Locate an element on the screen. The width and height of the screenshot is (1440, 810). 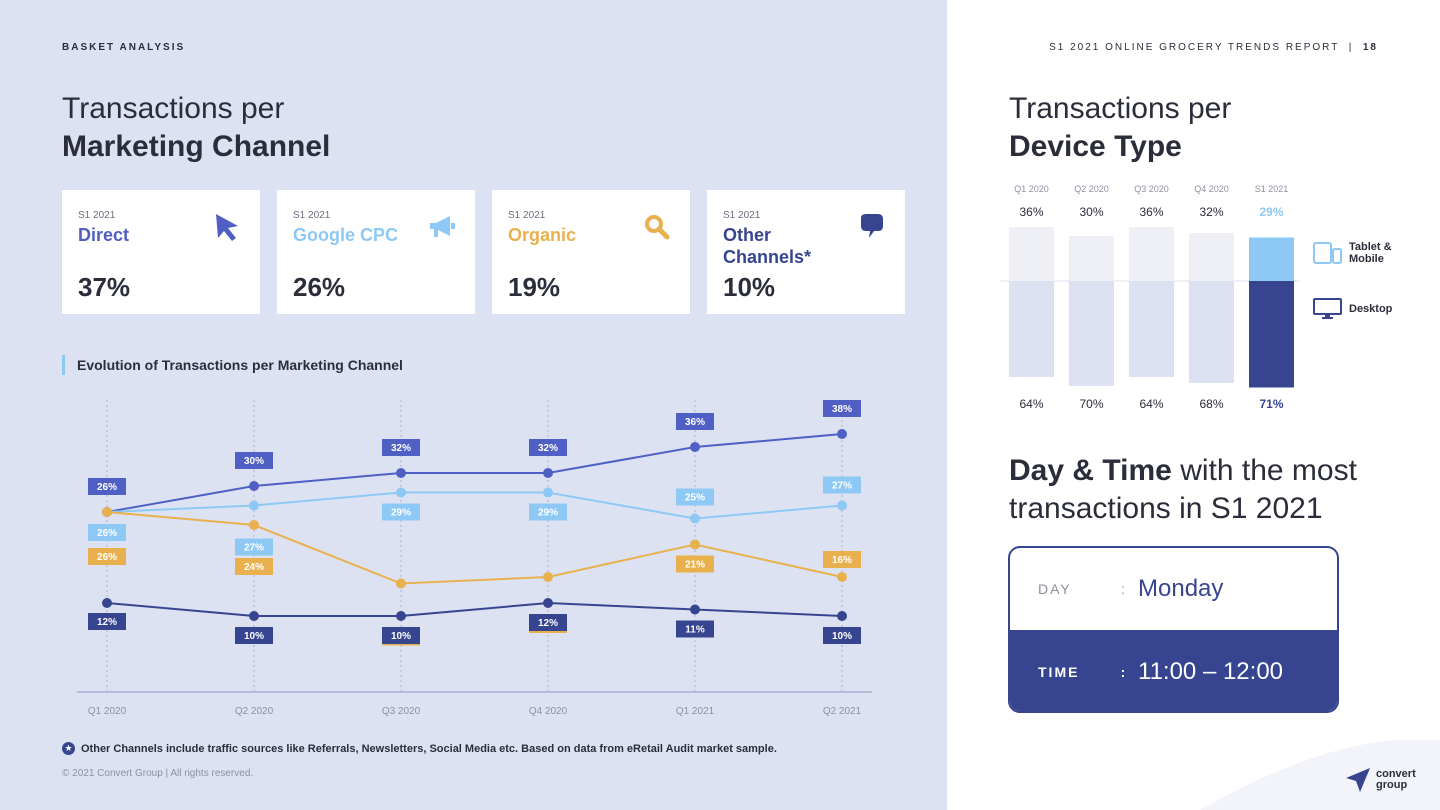
x-tick-label: Q1 2021 is located at coordinates (695, 711).